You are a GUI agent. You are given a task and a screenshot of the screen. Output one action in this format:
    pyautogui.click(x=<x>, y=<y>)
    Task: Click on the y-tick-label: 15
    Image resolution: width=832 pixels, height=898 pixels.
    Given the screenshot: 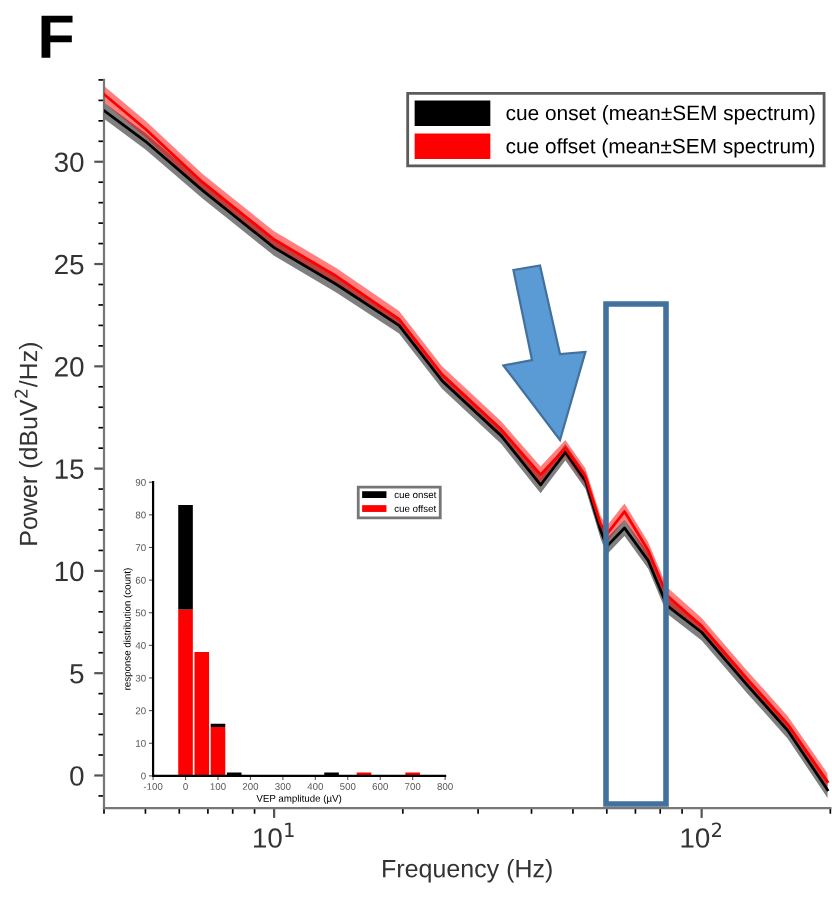 What is the action you would take?
    pyautogui.click(x=69, y=469)
    